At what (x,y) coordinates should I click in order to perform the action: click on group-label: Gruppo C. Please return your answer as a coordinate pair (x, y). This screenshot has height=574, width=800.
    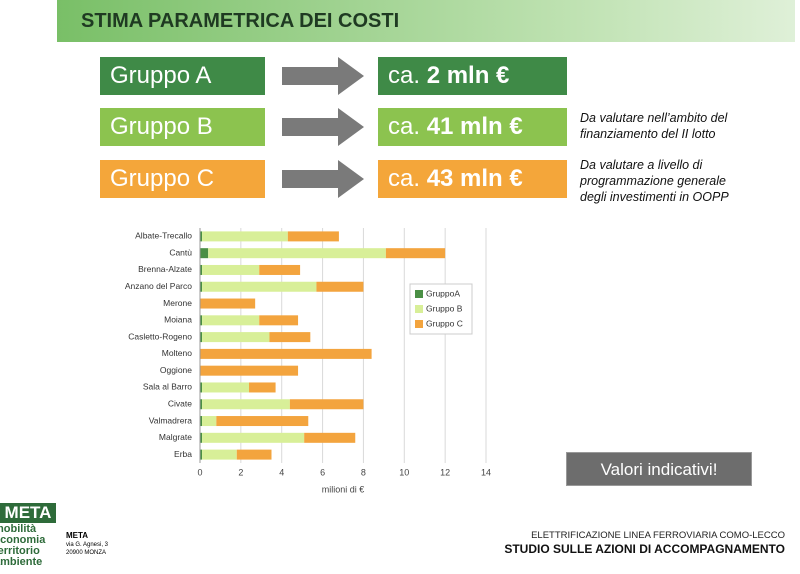
    Looking at the image, I should click on (182, 179).